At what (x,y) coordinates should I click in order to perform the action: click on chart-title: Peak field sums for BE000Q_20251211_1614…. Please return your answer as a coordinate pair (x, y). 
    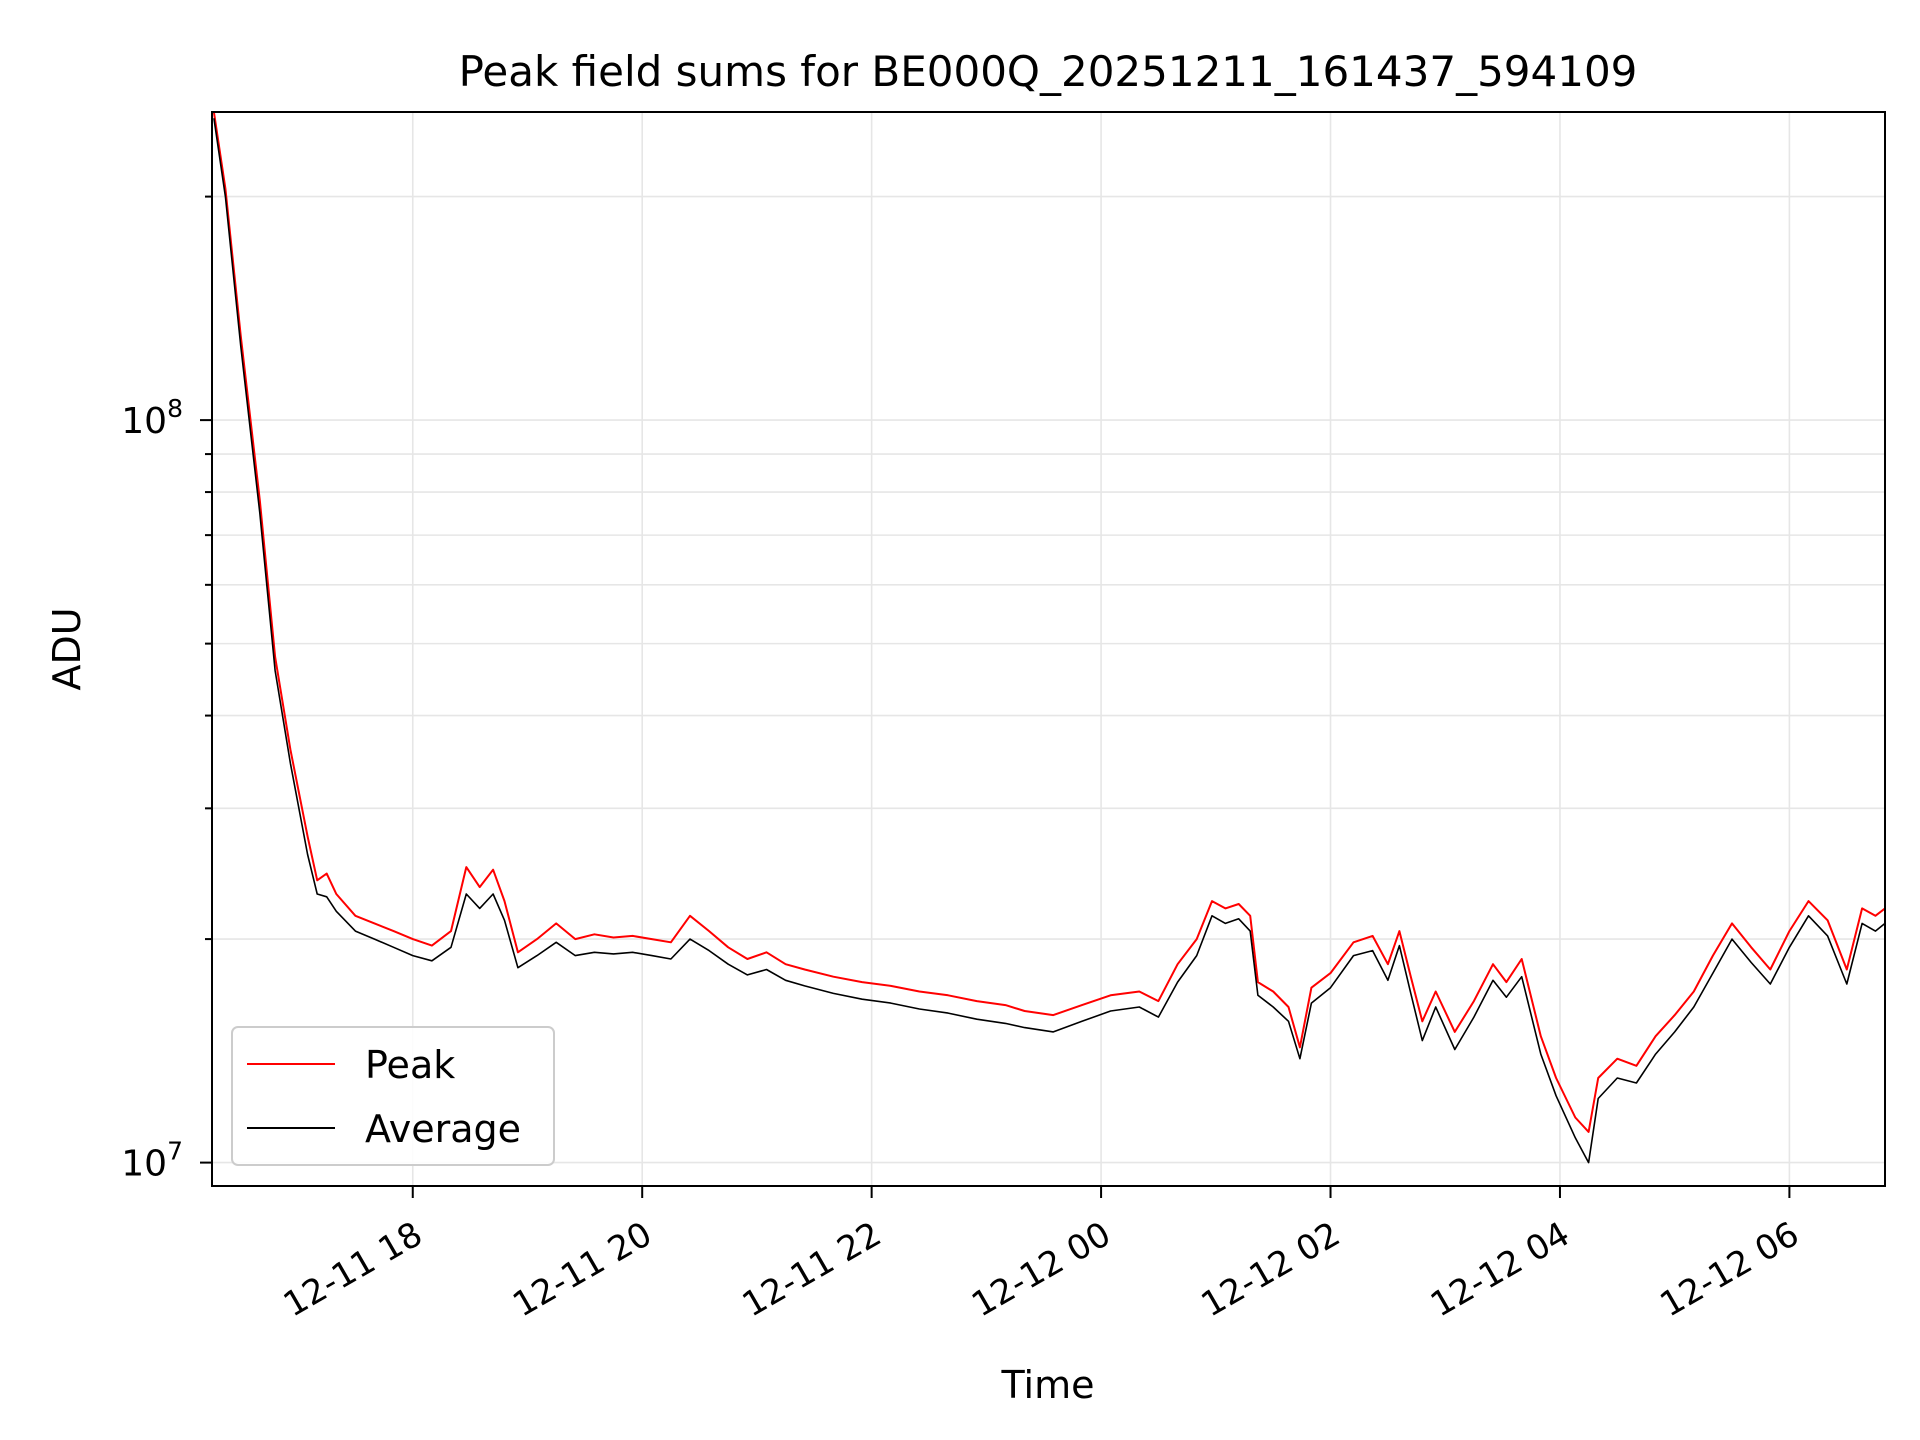
    Looking at the image, I should click on (1048, 71).